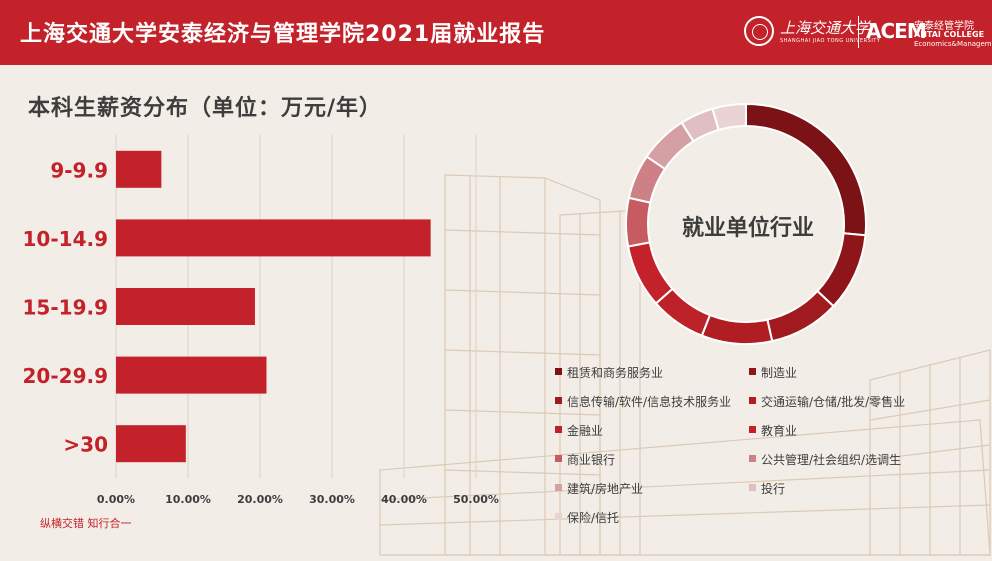 Image resolution: width=992 pixels, height=561 pixels. What do you see at coordinates (779, 431) in the screenshot?
I see `legend-label: 教育业` at bounding box center [779, 431].